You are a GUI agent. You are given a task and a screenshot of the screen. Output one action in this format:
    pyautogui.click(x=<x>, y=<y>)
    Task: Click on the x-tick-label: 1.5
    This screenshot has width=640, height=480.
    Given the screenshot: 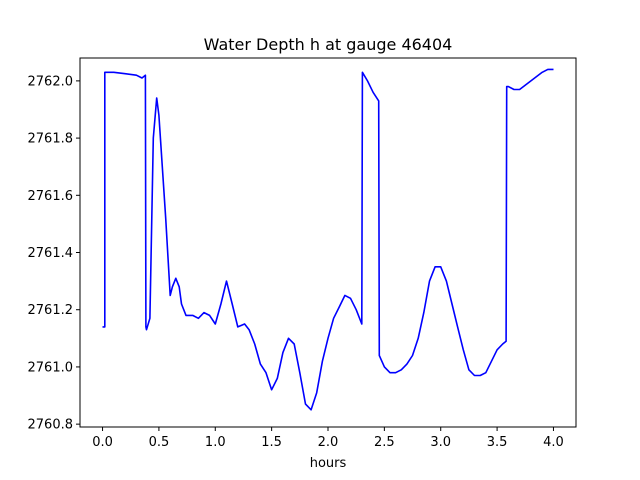 What is the action you would take?
    pyautogui.click(x=271, y=442)
    